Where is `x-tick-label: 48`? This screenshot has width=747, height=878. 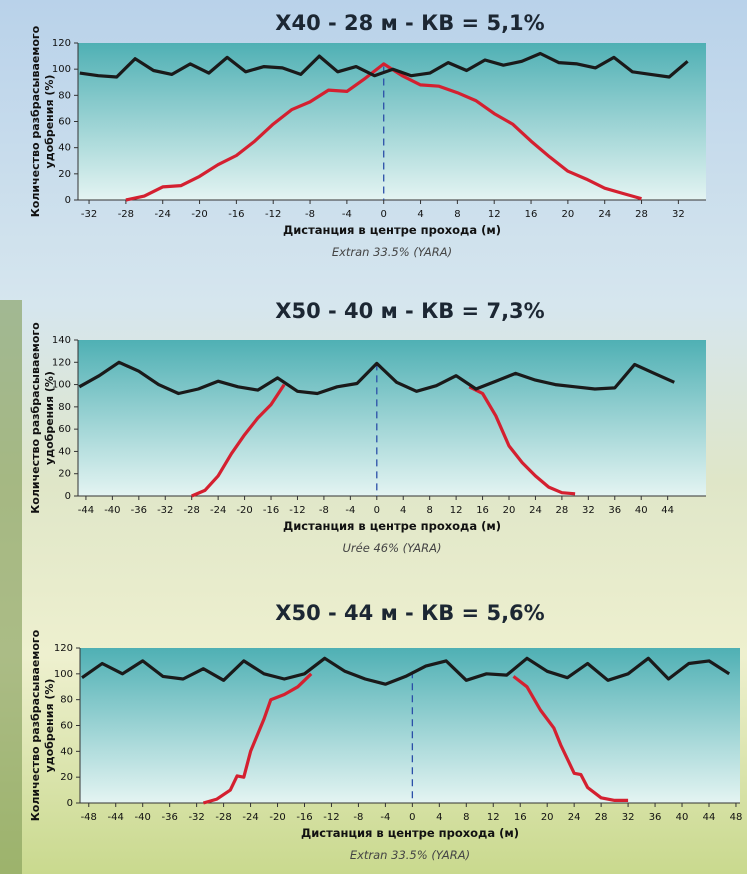
x-tick-label: 48 is located at coordinates (736, 817).